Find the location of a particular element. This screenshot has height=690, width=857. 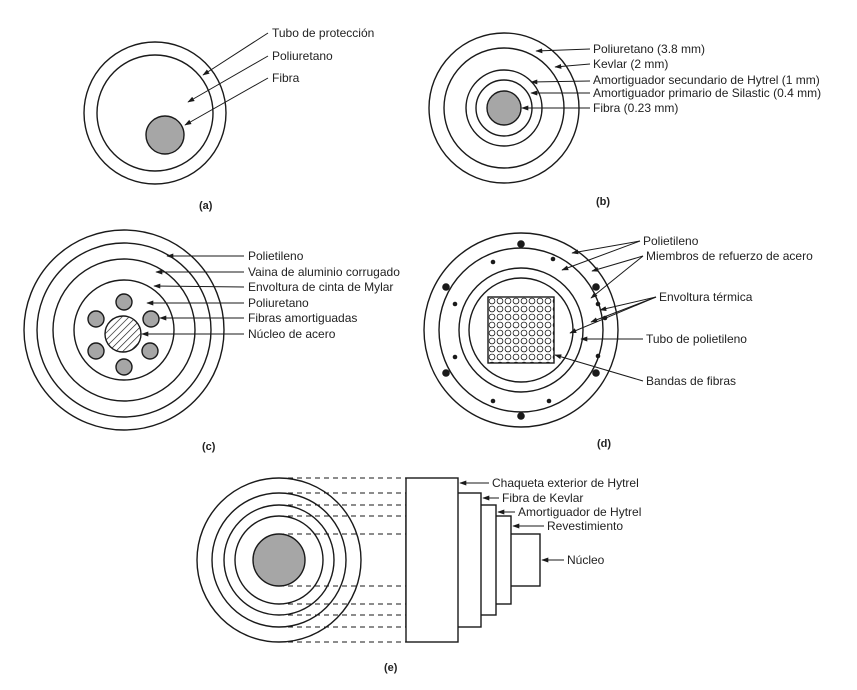

figure-d-arrows is located at coordinates (605, 311).